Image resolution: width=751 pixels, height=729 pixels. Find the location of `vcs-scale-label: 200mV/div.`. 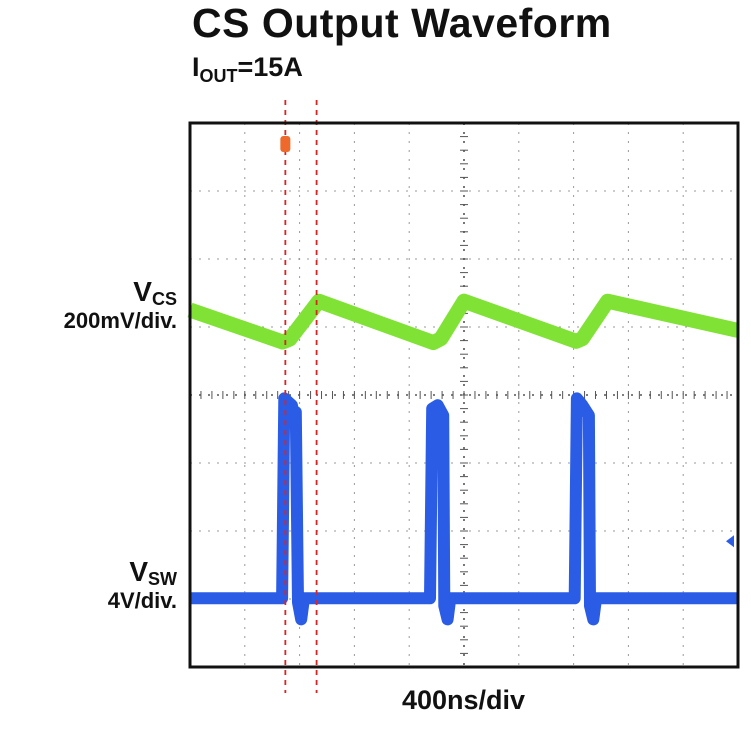

vcs-scale-label: 200mV/div. is located at coordinates (120, 320).